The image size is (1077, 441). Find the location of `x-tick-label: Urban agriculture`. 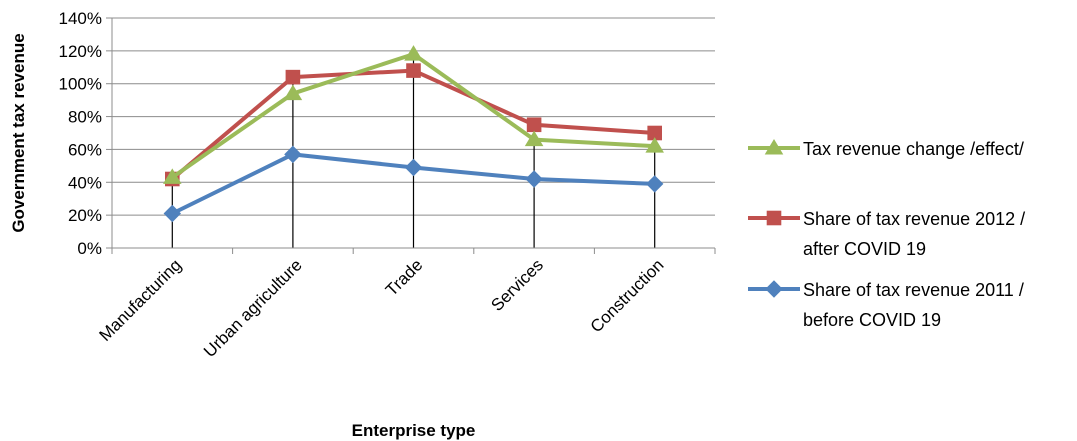

x-tick-label: Urban agriculture is located at coordinates (253, 308).